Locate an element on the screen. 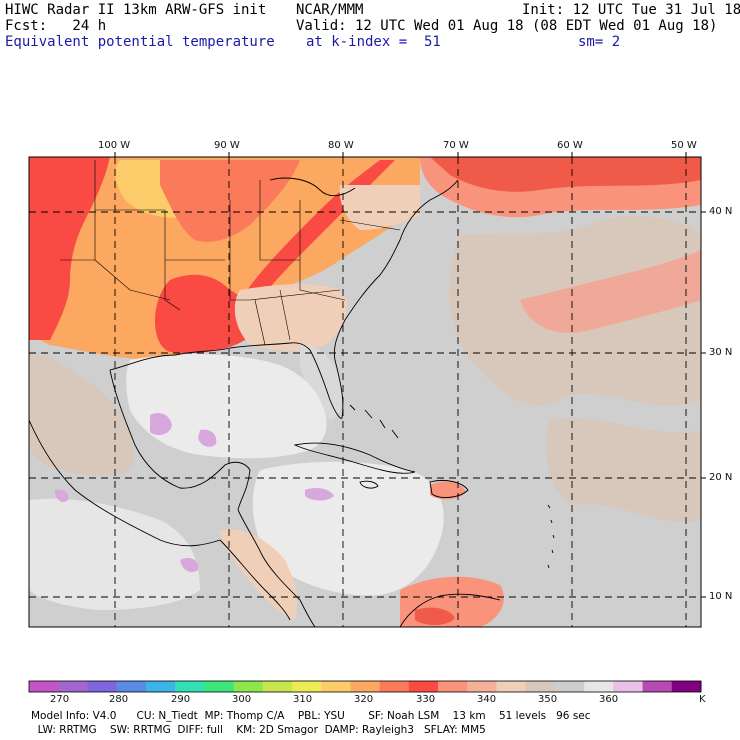 This screenshot has height=740, width=740. smoothing-label: sm= 2 is located at coordinates (599, 42).